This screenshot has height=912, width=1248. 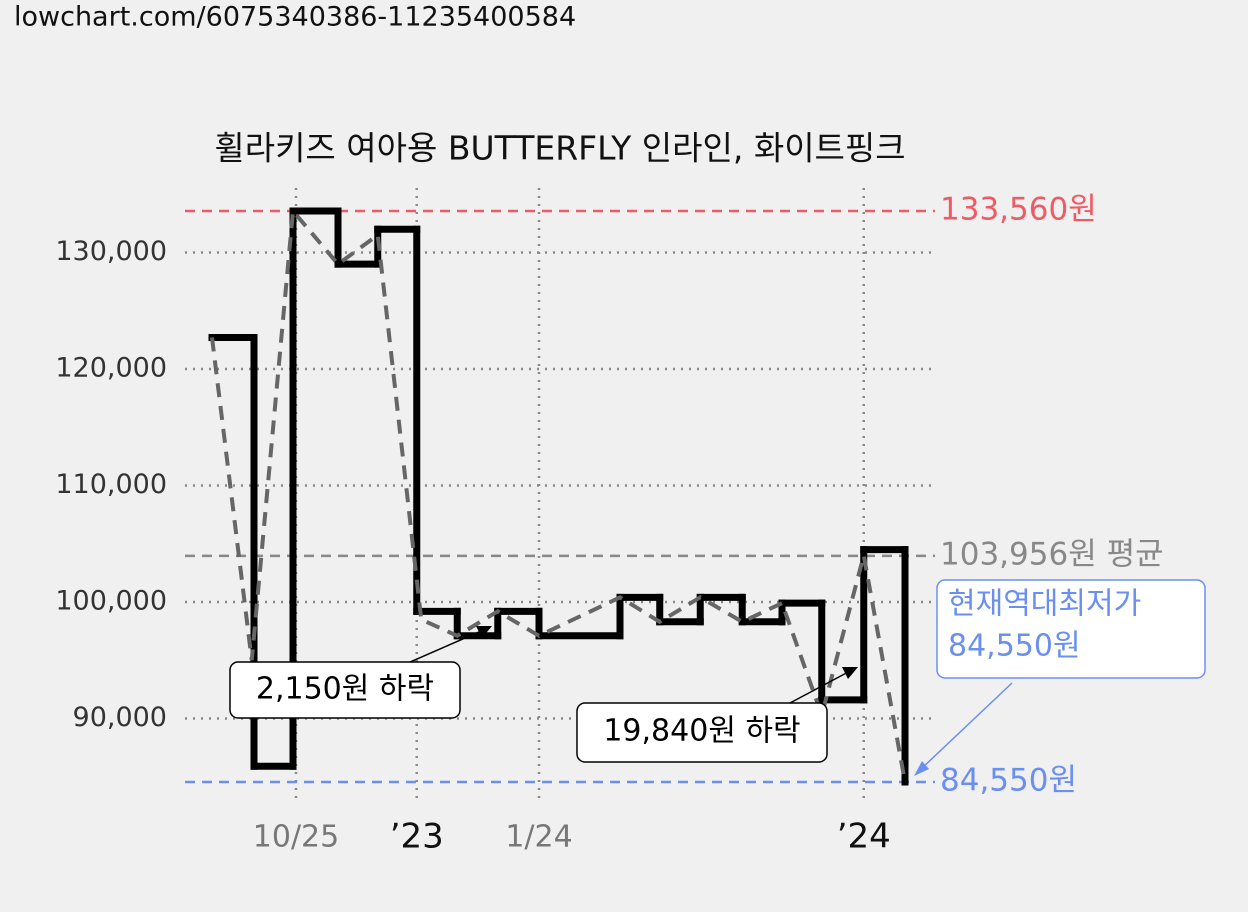 What do you see at coordinates (111, 601) in the screenshot?
I see `y-tick-label: 100,000` at bounding box center [111, 601].